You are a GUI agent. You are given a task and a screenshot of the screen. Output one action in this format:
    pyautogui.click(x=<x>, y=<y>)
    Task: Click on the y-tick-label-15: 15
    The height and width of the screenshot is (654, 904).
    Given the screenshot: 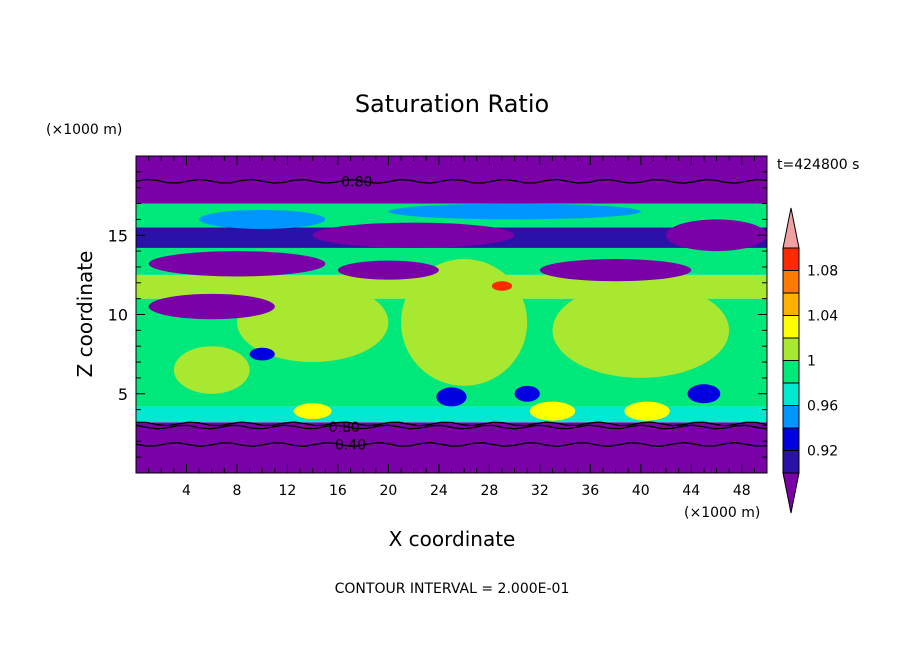 What is the action you would take?
    pyautogui.click(x=118, y=235)
    